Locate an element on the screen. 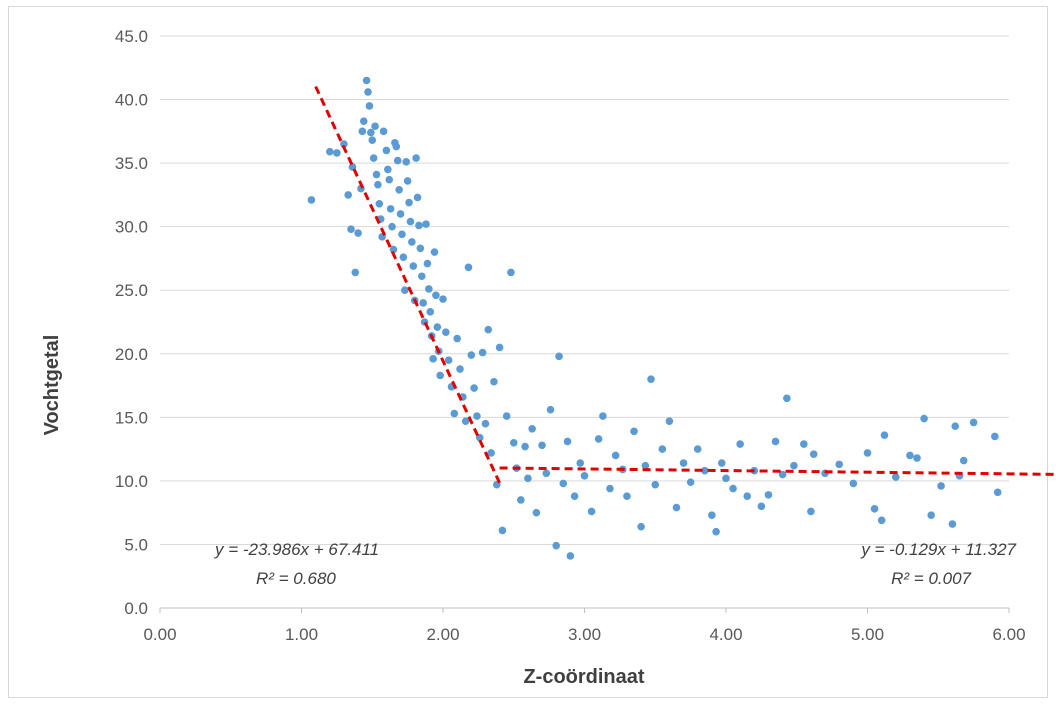 The width and height of the screenshot is (1056, 706). y-tick-label: 25.0 is located at coordinates (131, 290).